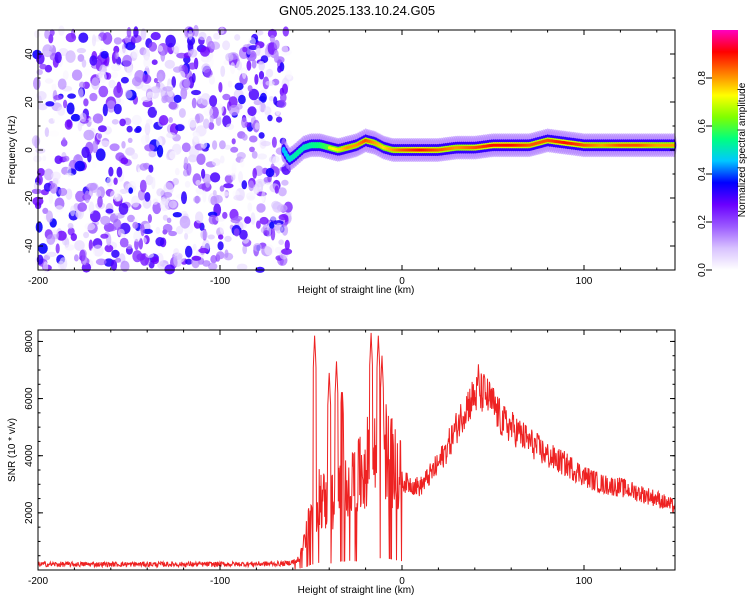 This screenshot has width=750, height=600. What do you see at coordinates (356, 290) in the screenshot?
I see `spectrogram-x-label: Height of straight line (km)` at bounding box center [356, 290].